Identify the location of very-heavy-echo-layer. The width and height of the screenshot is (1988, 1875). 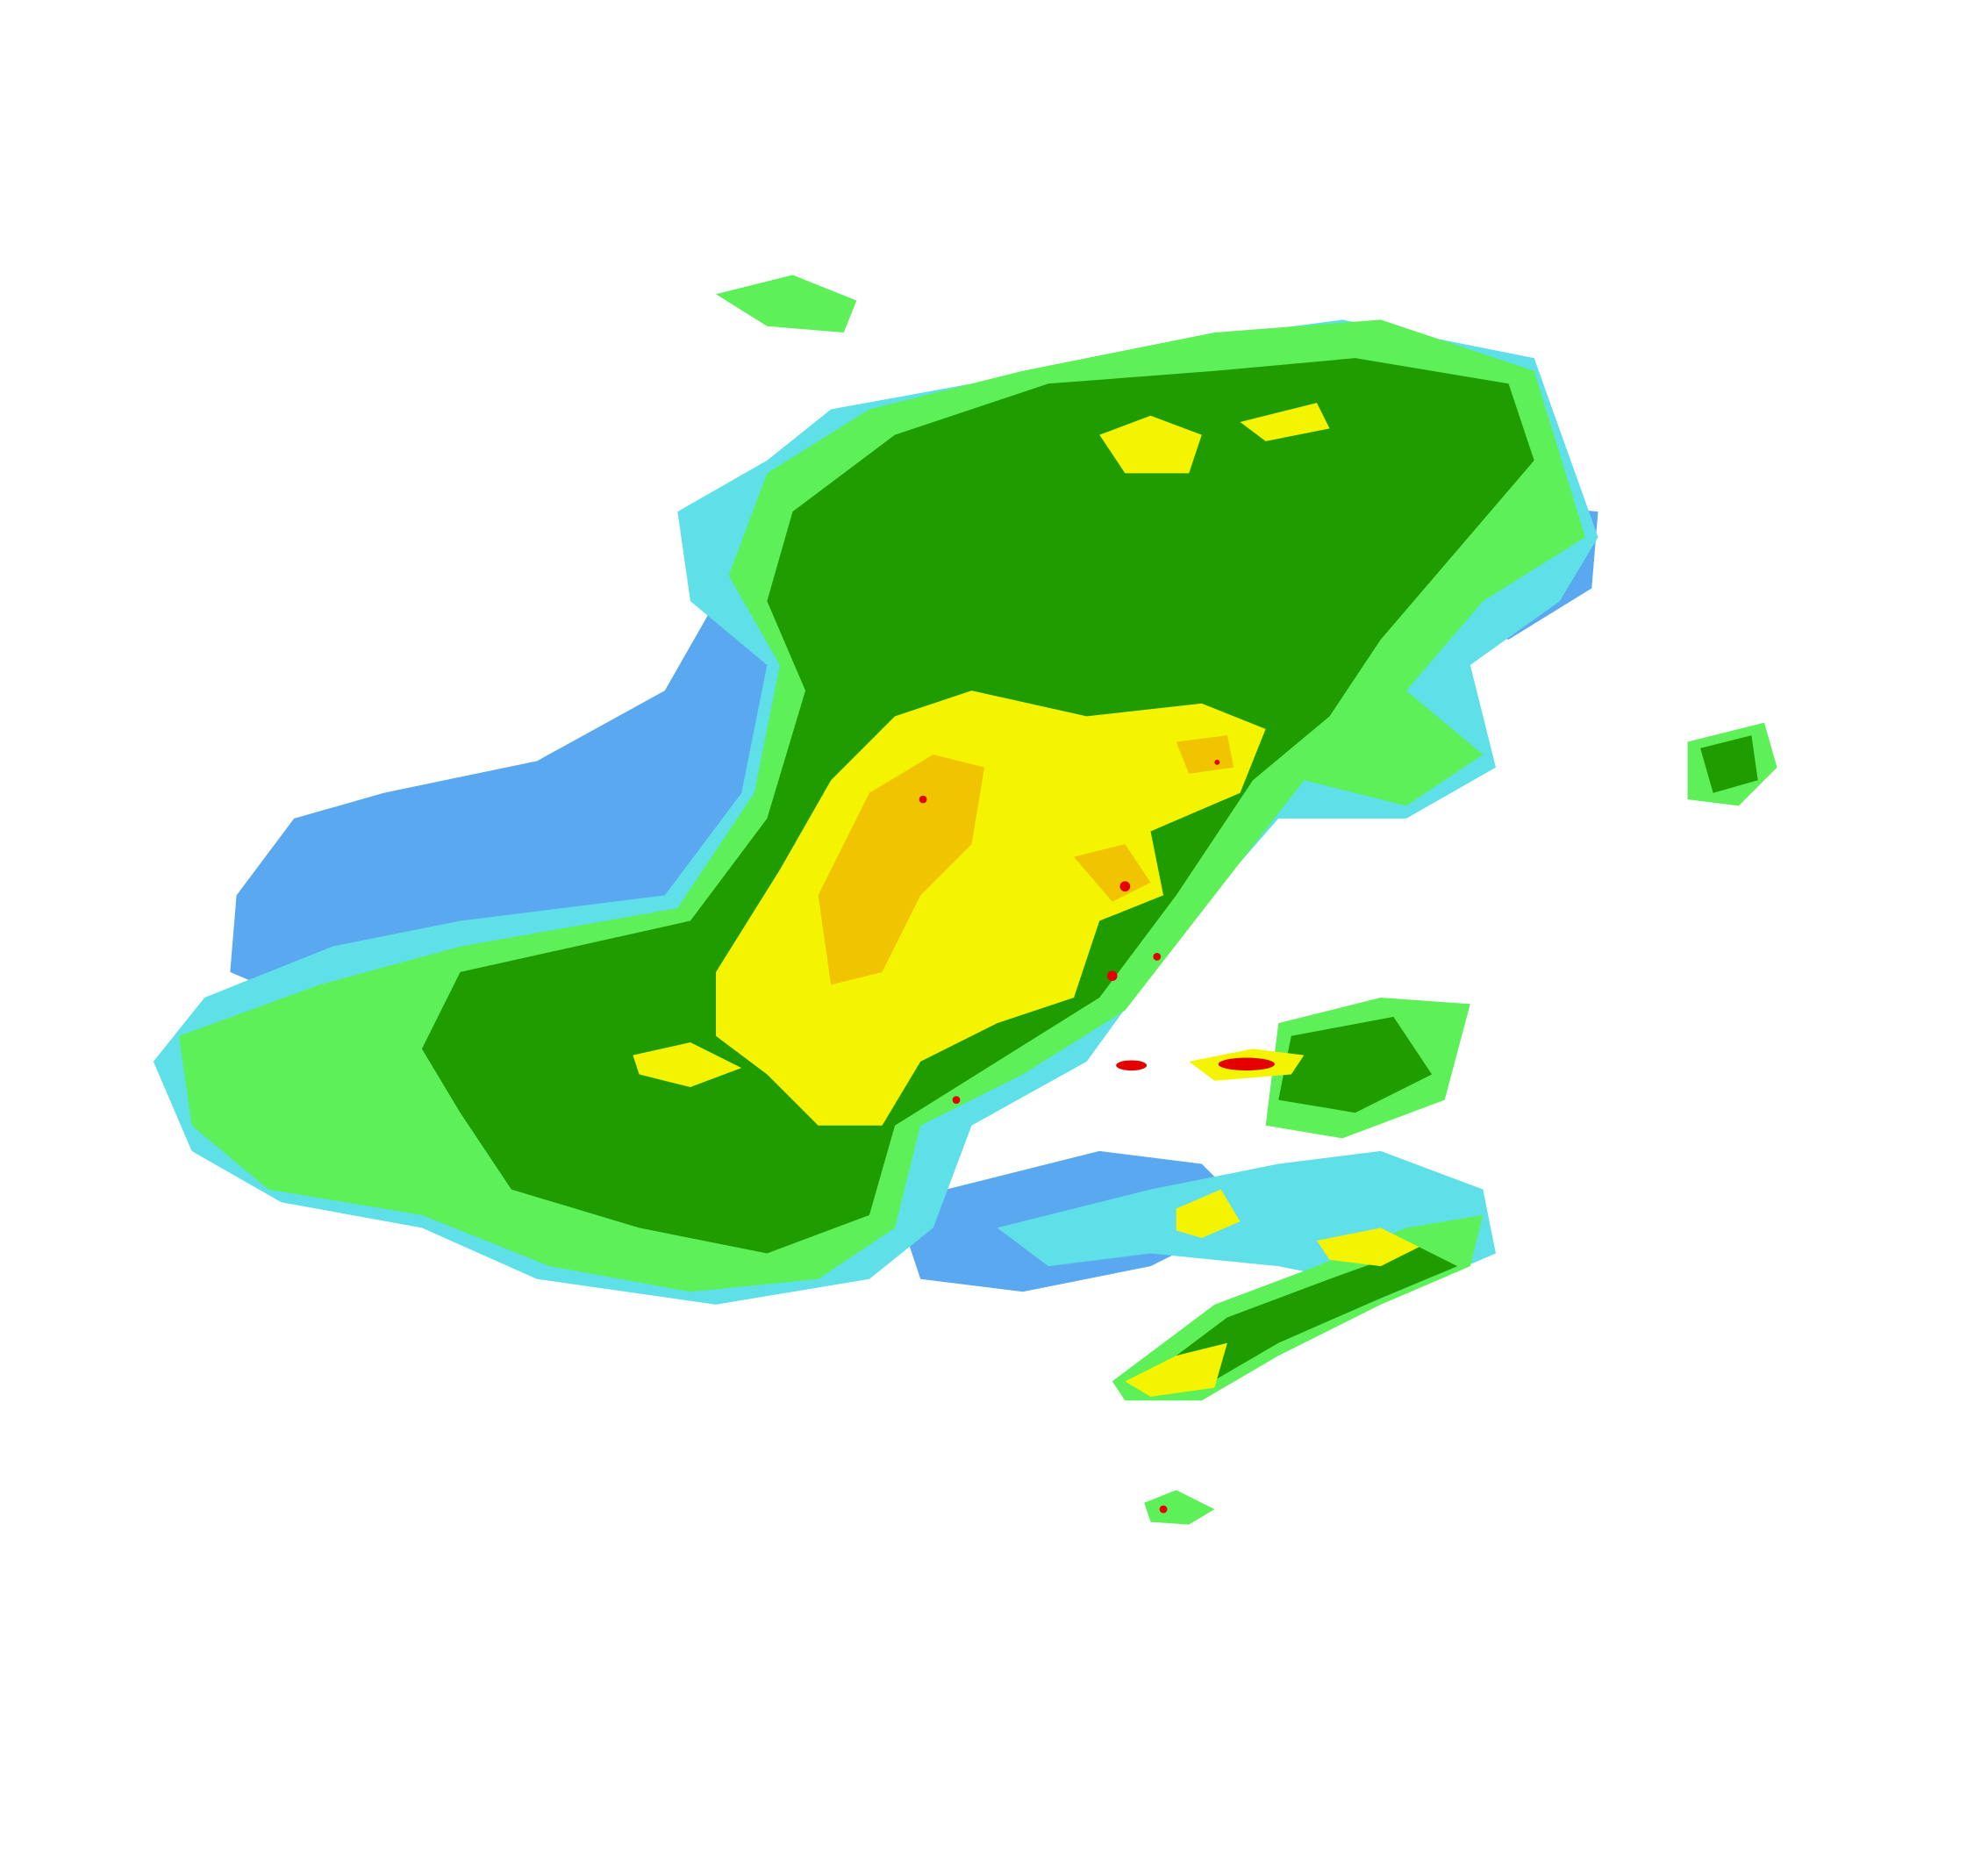
(1026, 860).